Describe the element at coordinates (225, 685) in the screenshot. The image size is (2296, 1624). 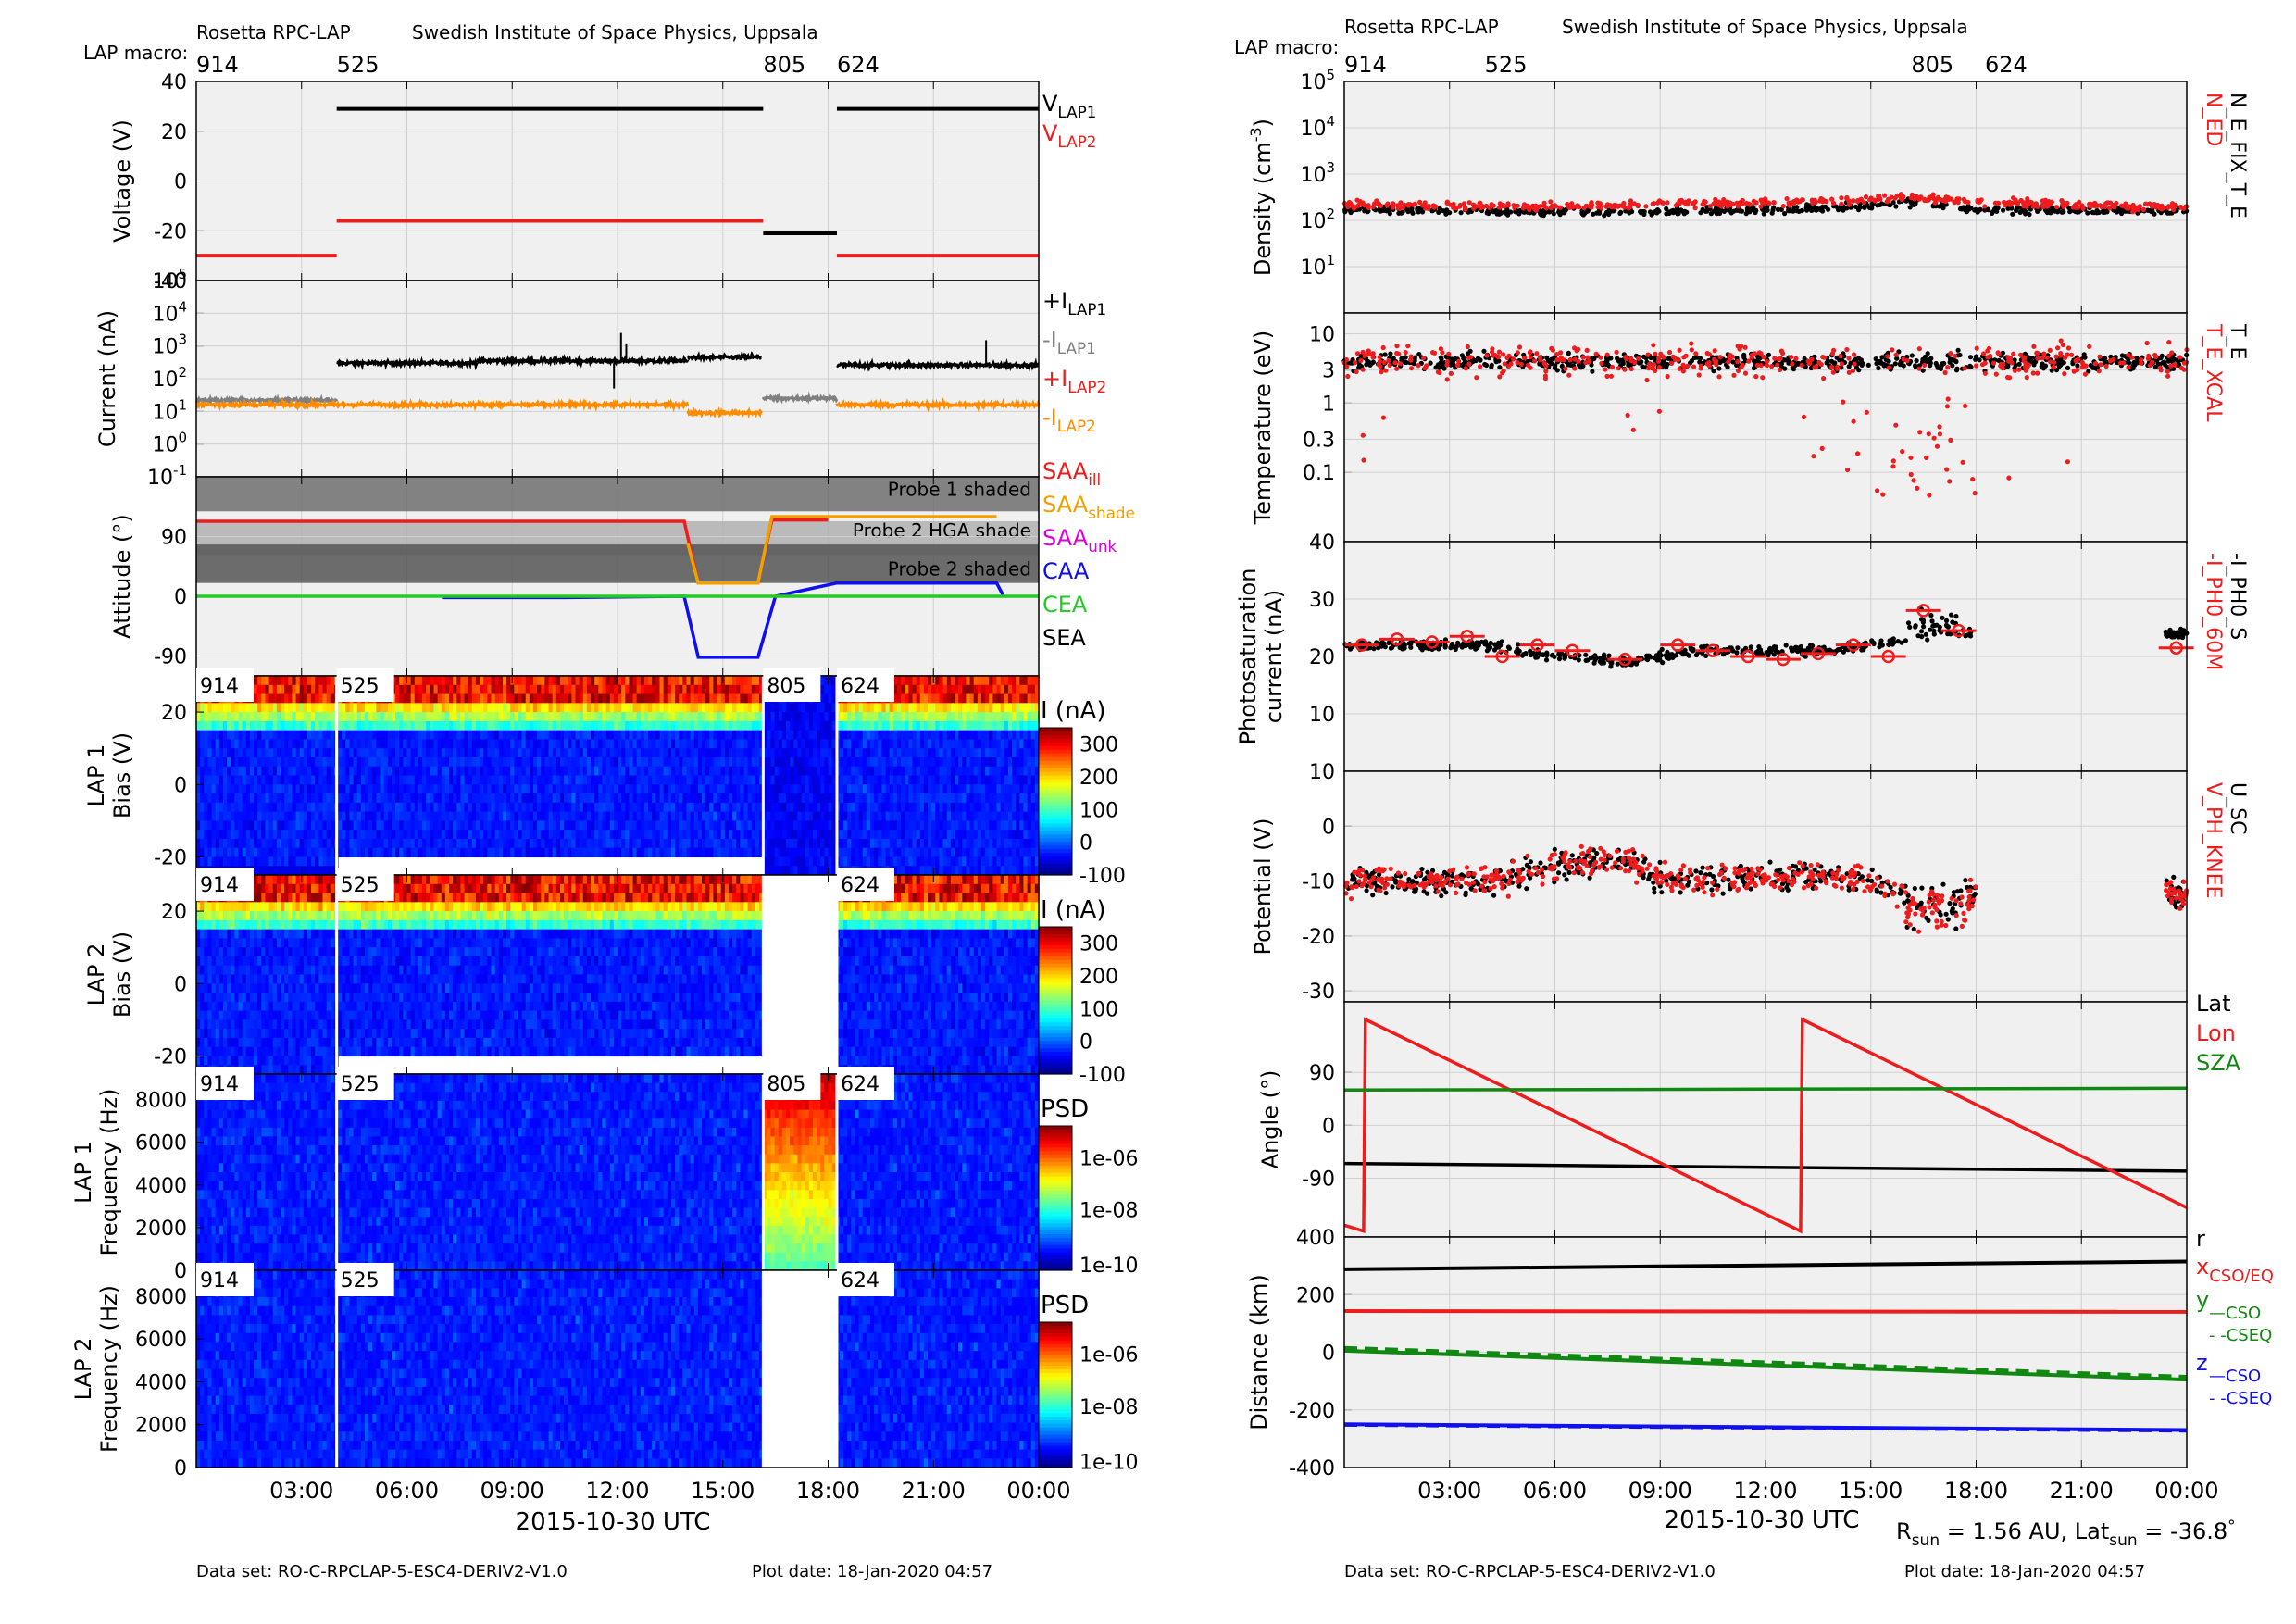
I see `lap1_sweep-macro-box` at that location.